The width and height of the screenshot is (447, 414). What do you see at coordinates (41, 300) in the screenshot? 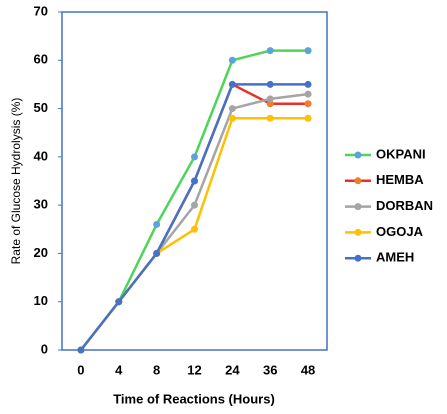
I see `y-tick-label: 10` at bounding box center [41, 300].